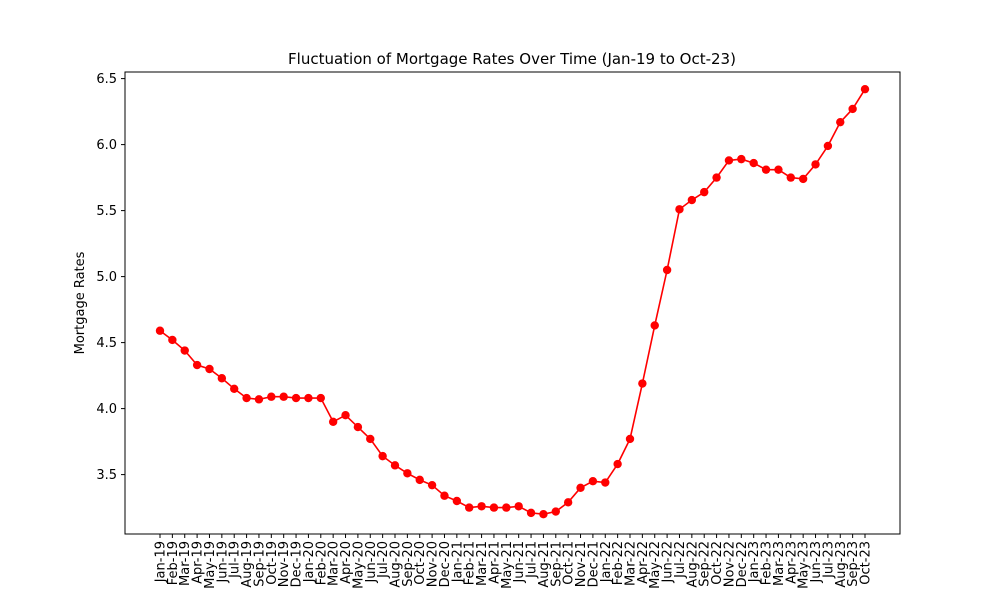 Image resolution: width=1000 pixels, height=600 pixels. I want to click on x-tick-label: Jan-21, so click(457, 562).